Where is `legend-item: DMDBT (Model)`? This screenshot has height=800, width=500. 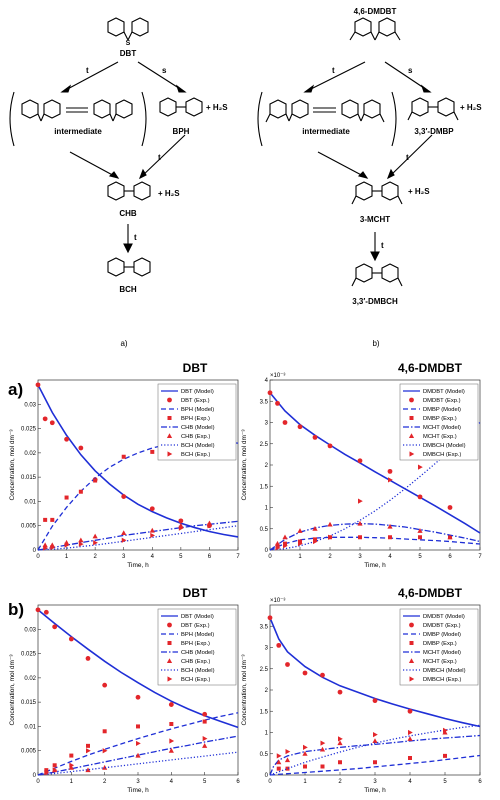 legend-item: DMDBT (Model) is located at coordinates (444, 617).